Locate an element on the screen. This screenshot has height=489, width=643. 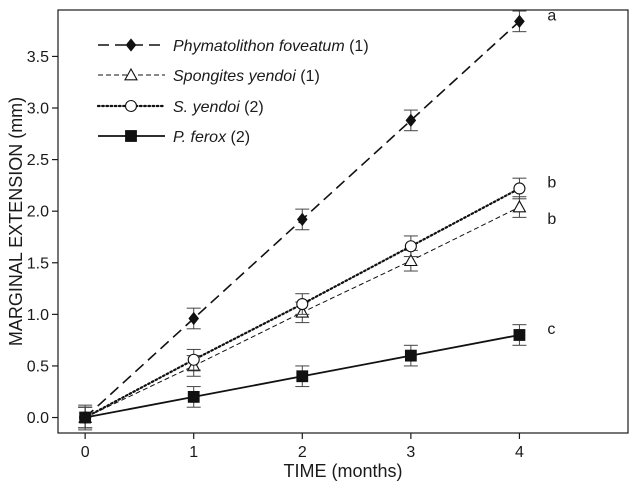
x-tick-label: 2 is located at coordinates (302, 452).